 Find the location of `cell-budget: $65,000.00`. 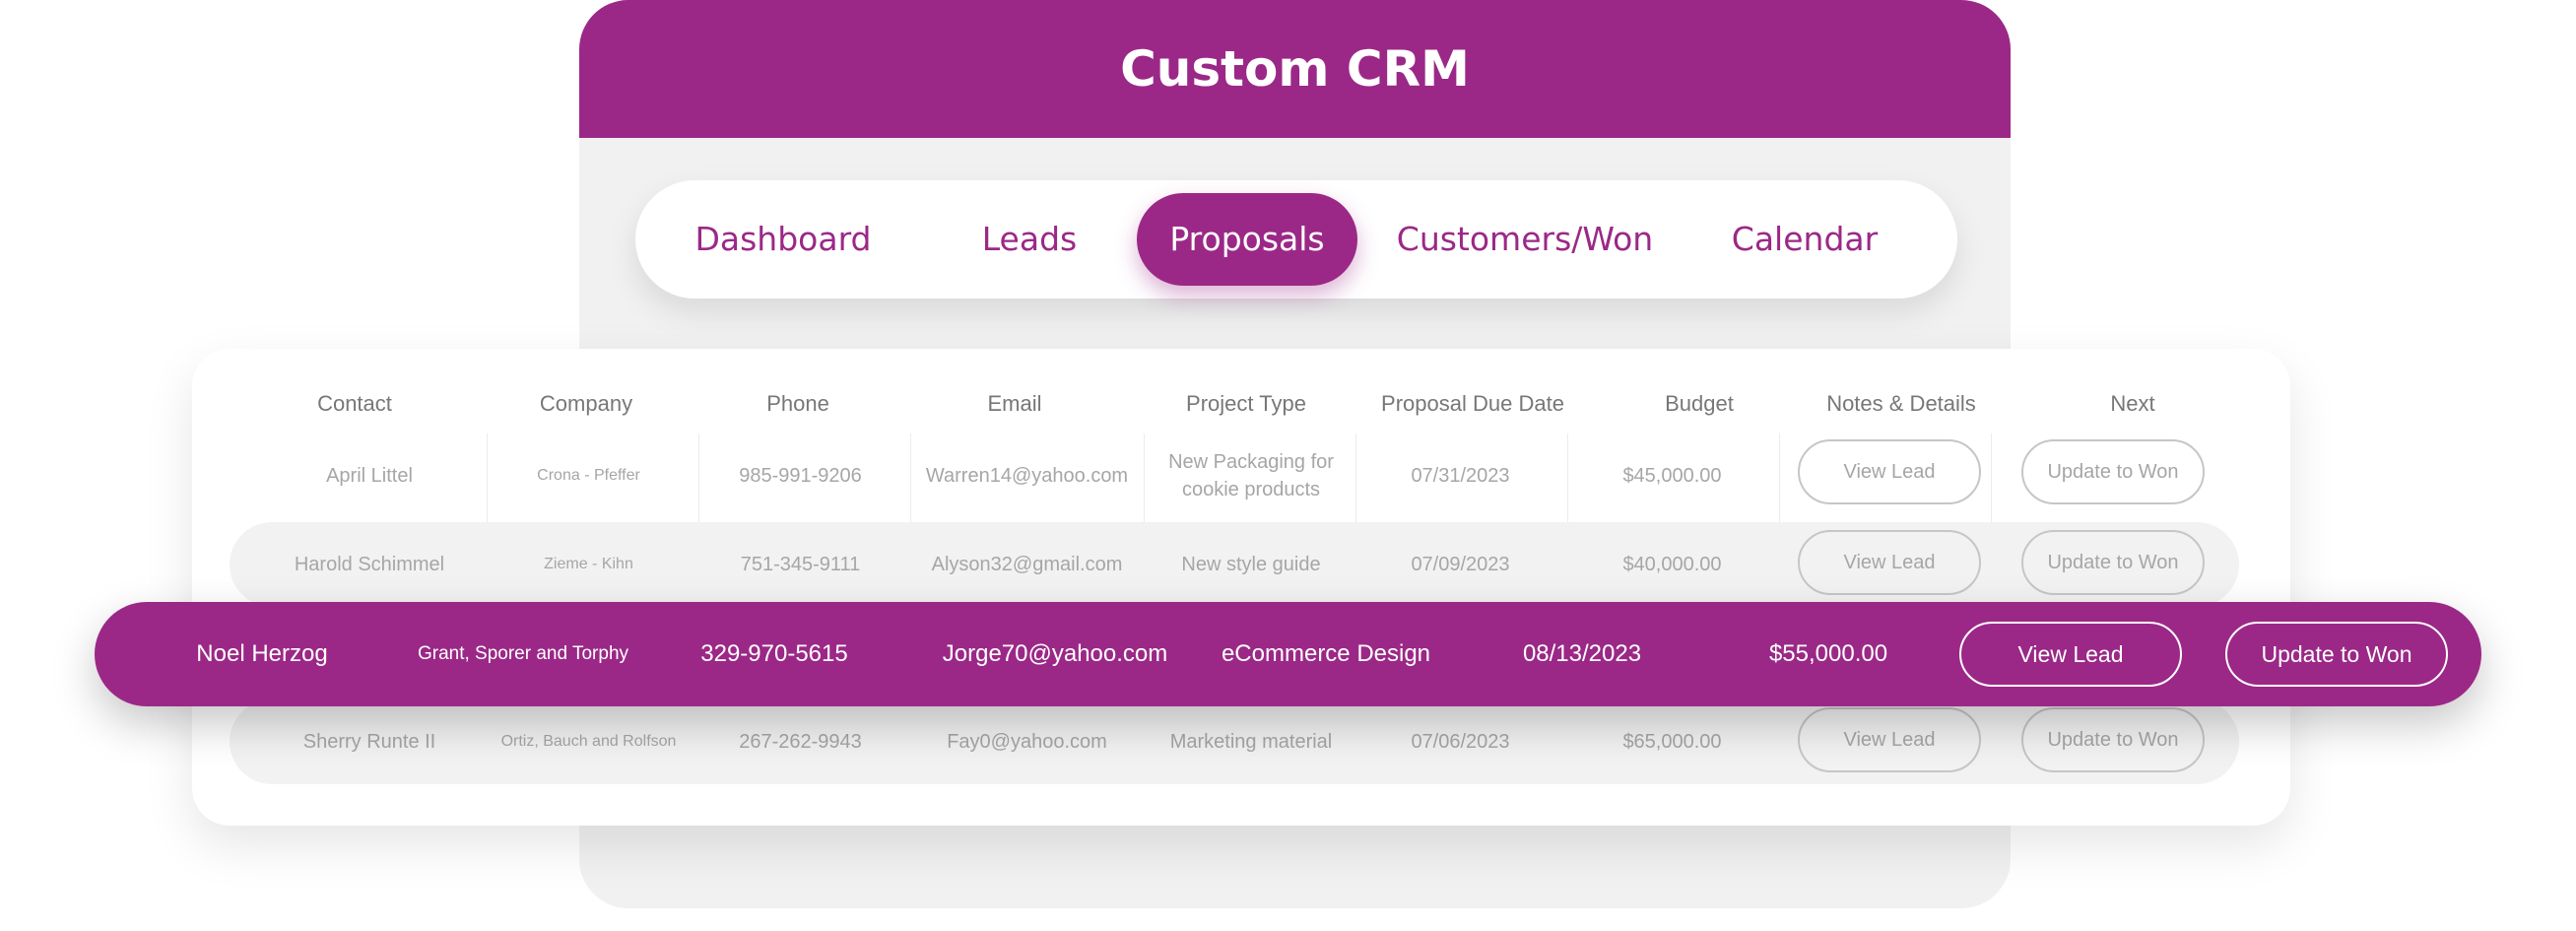

cell-budget: $65,000.00 is located at coordinates (1672, 742).